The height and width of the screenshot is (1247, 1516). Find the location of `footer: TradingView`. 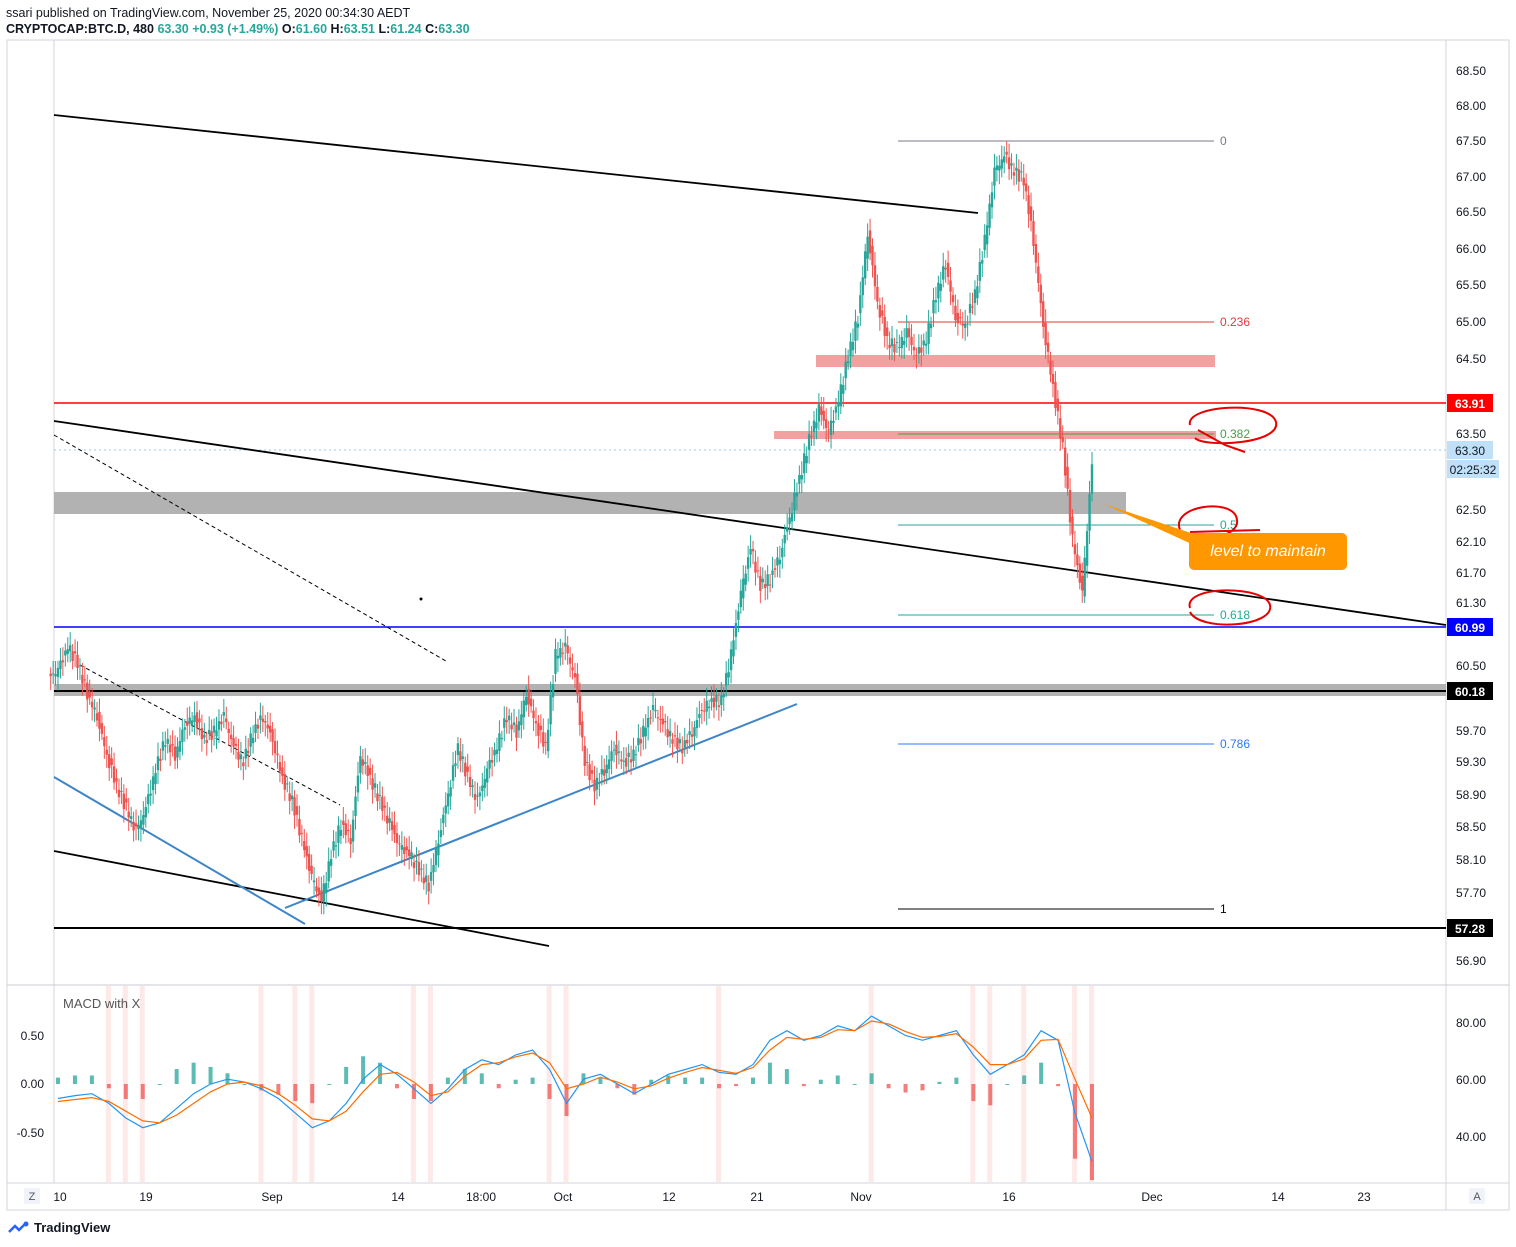

footer: TradingView is located at coordinates (59, 1229).